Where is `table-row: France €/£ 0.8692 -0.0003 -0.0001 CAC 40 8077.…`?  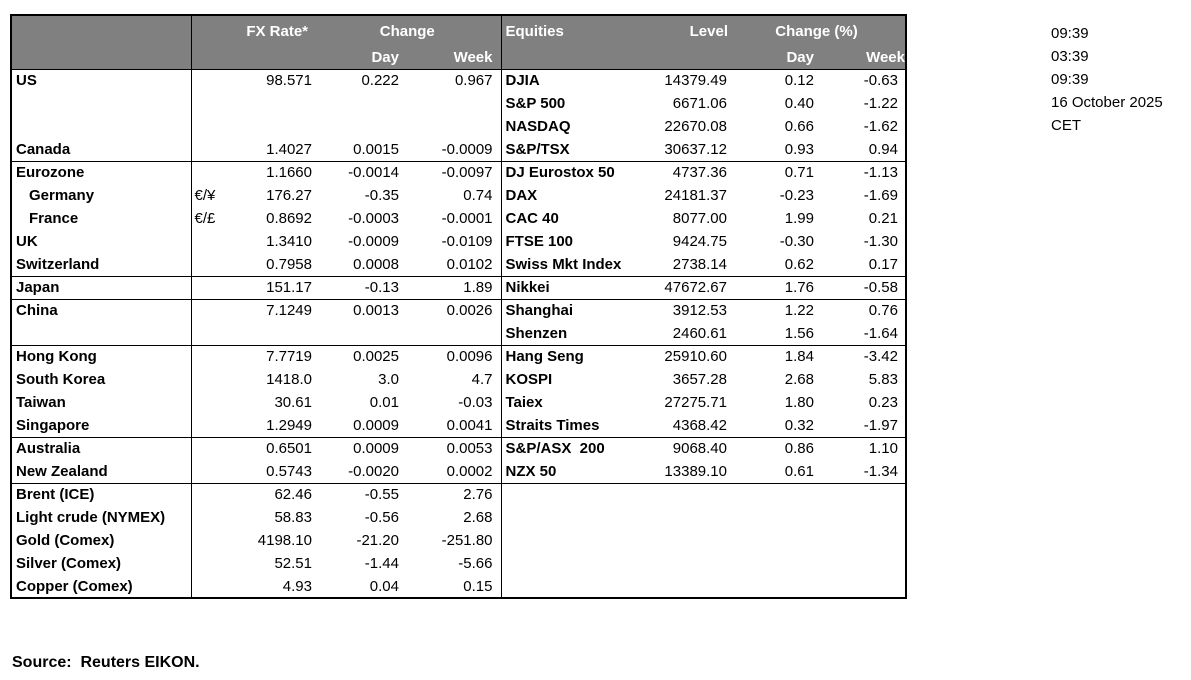
table-row: France €/£ 0.8692 -0.0003 -0.0001 CAC 40 8077.… is located at coordinates (458, 218).